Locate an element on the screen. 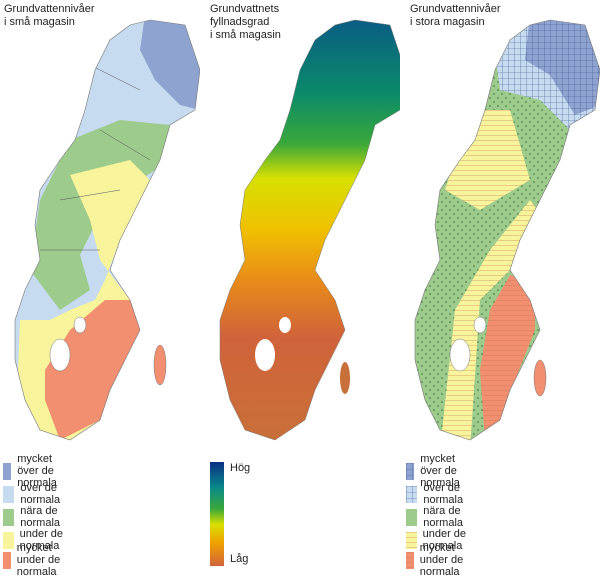 The image size is (600, 578). title-line: Grundvattnets is located at coordinates (245, 9).